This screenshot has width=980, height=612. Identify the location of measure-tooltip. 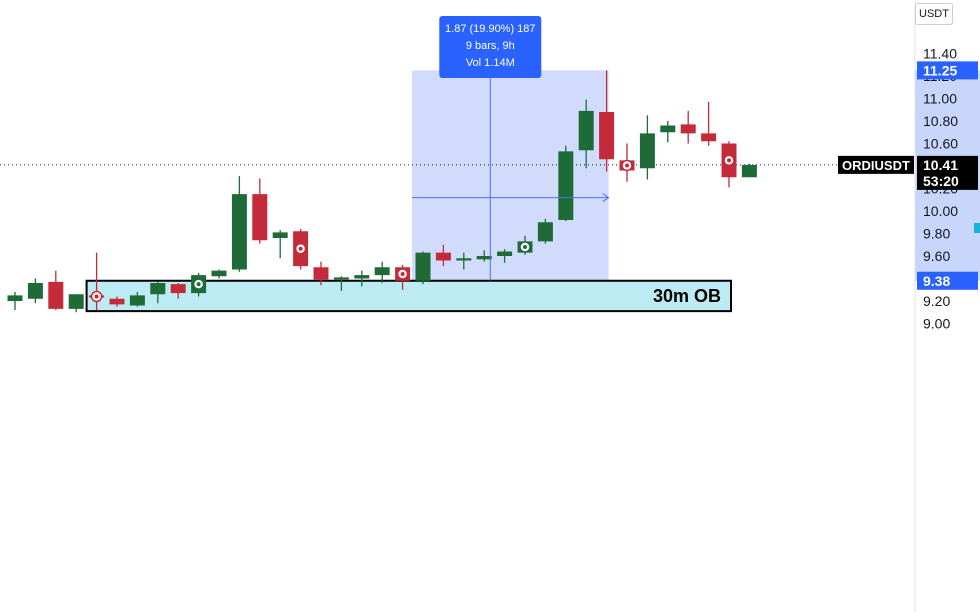
(490, 47).